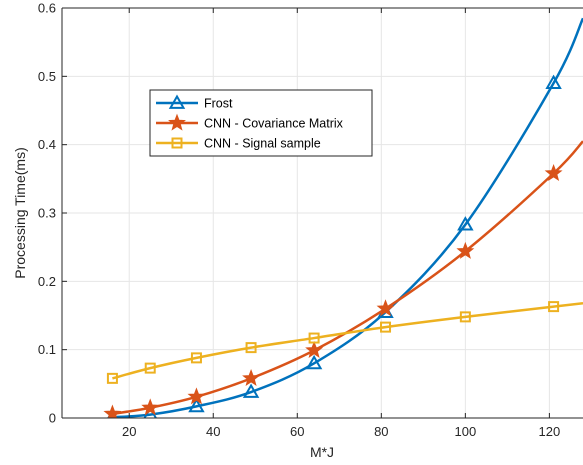  Describe the element at coordinates (47, 76) in the screenshot. I see `y-tick-label: 0.5` at that location.